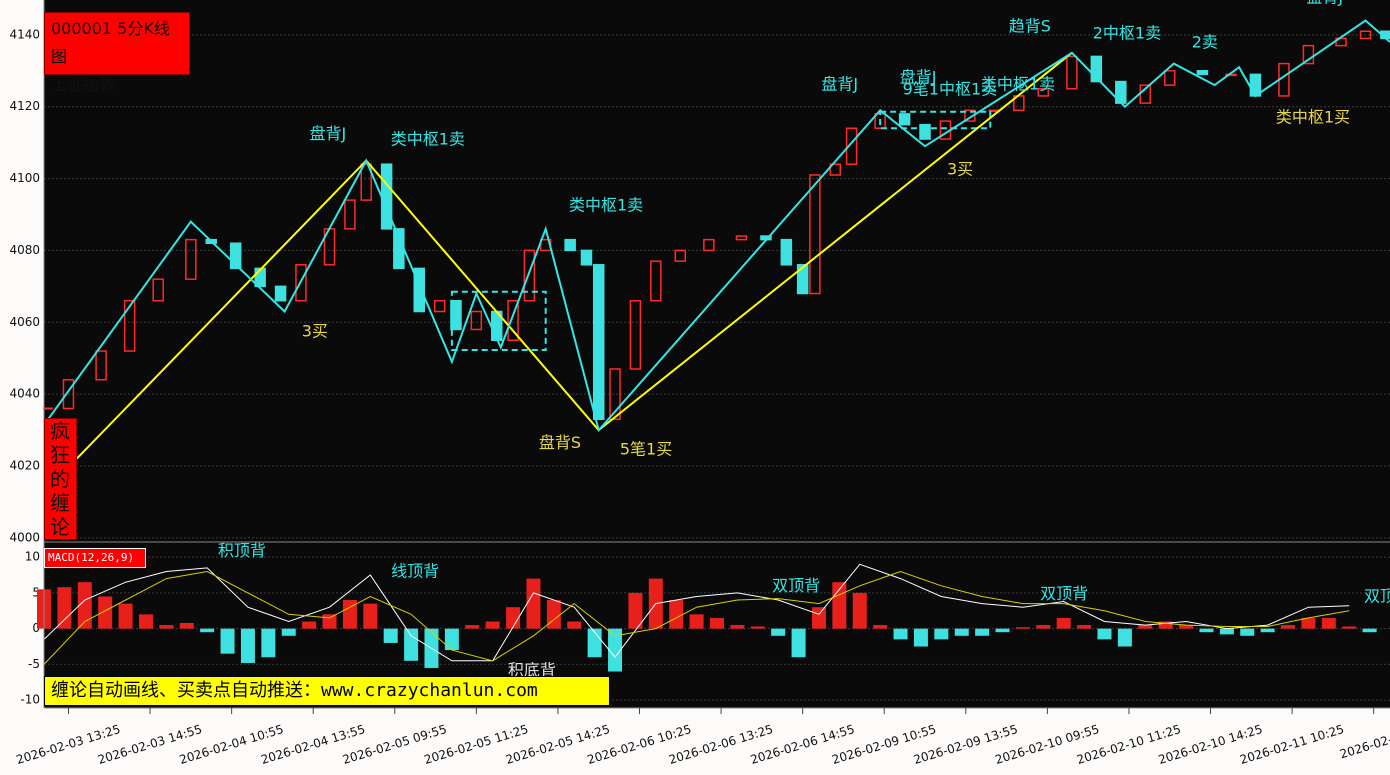 The height and width of the screenshot is (775, 1390). What do you see at coordinates (32, 557) in the screenshot?
I see `y-tick-label: 10` at bounding box center [32, 557].